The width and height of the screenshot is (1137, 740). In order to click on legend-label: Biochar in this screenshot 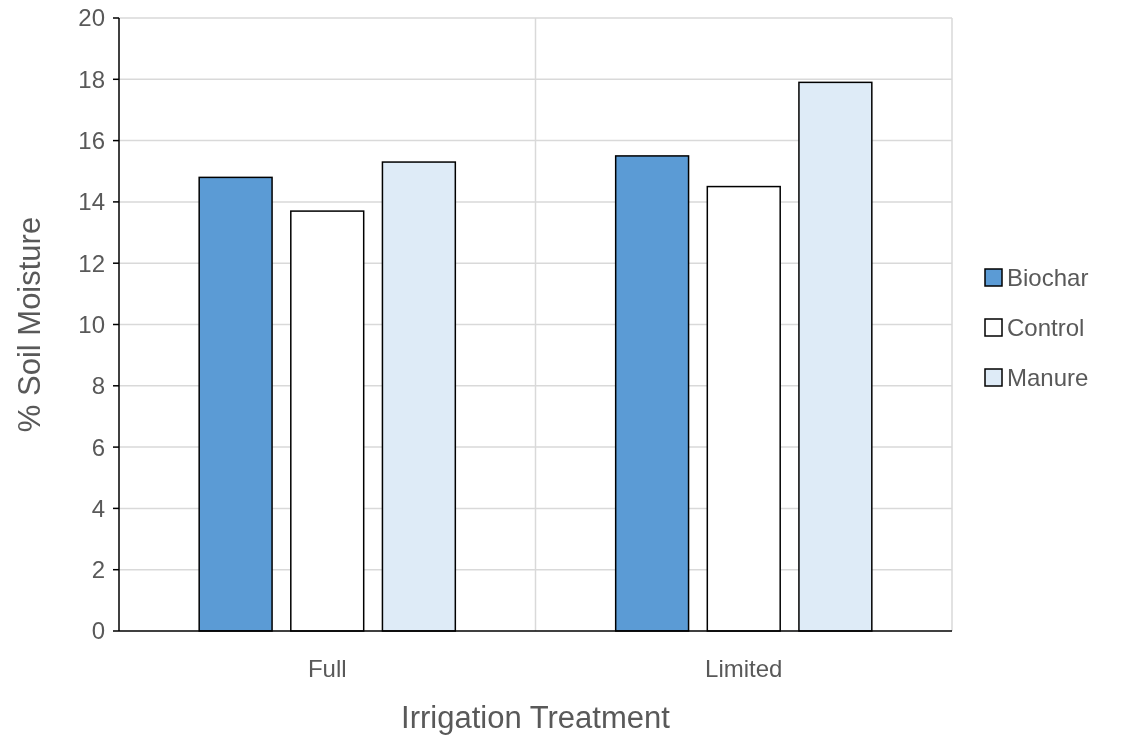, I will do `click(1048, 278)`.